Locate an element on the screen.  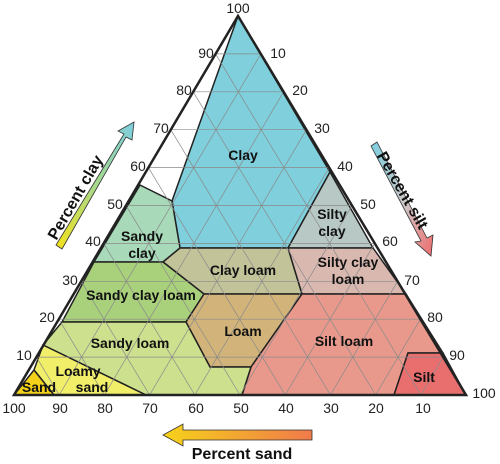
clay-axis-title: Percent clay is located at coordinates (76, 198).